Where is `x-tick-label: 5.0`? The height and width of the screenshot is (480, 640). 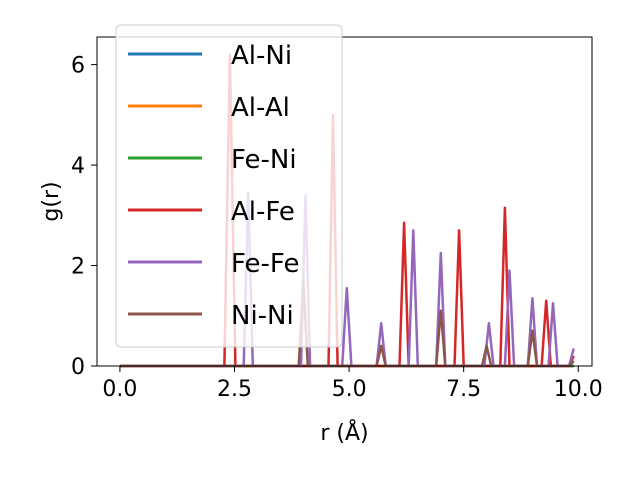
x-tick-label: 5.0 is located at coordinates (349, 389).